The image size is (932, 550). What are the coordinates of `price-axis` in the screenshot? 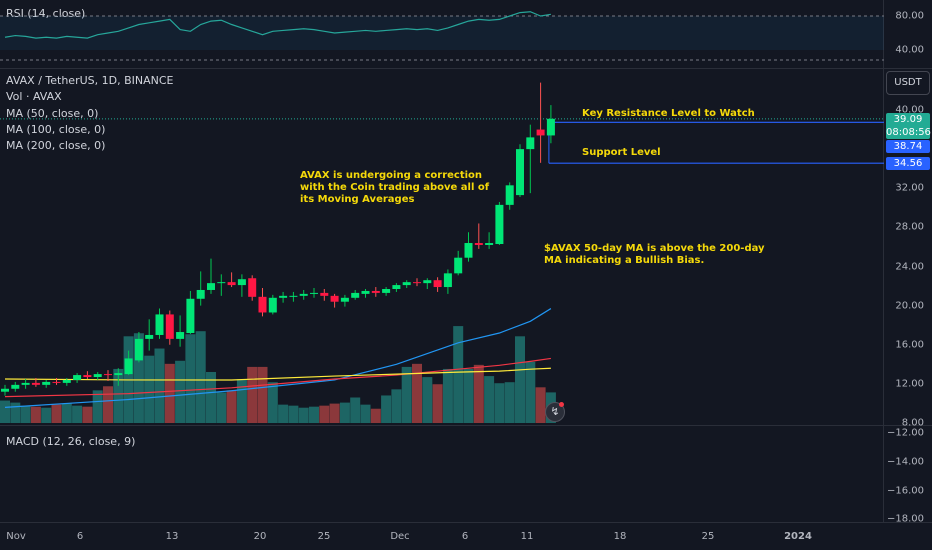 It's located at (907, 261).